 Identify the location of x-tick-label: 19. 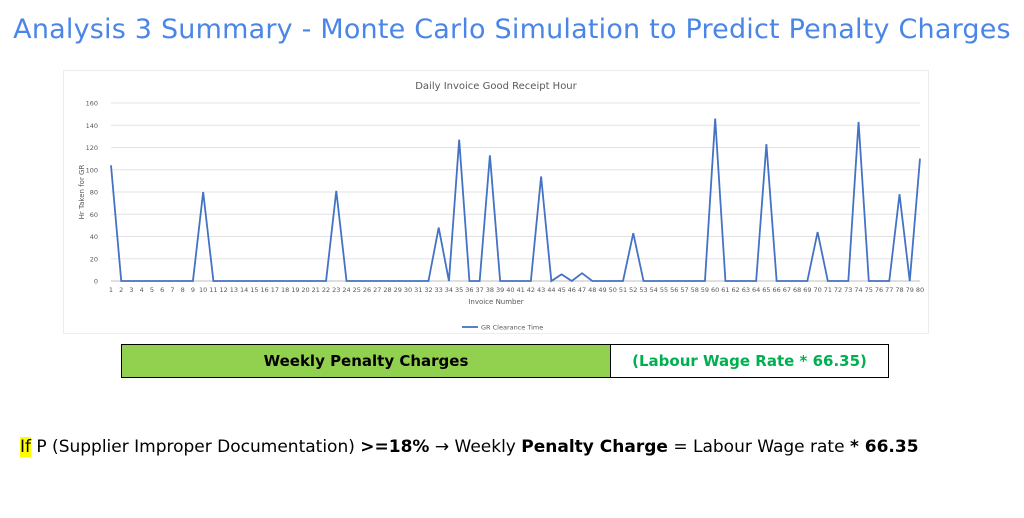
(295, 290).